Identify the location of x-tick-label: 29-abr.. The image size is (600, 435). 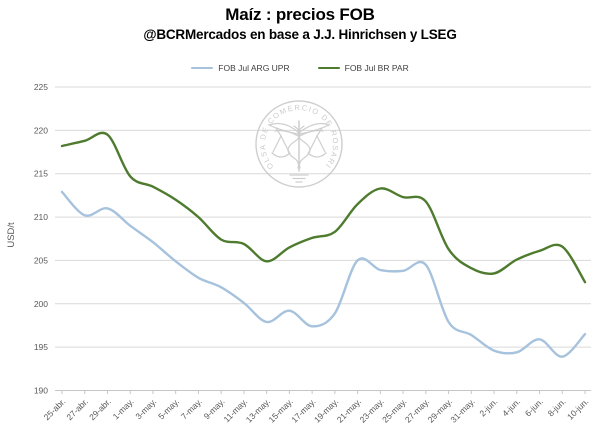
(100, 409).